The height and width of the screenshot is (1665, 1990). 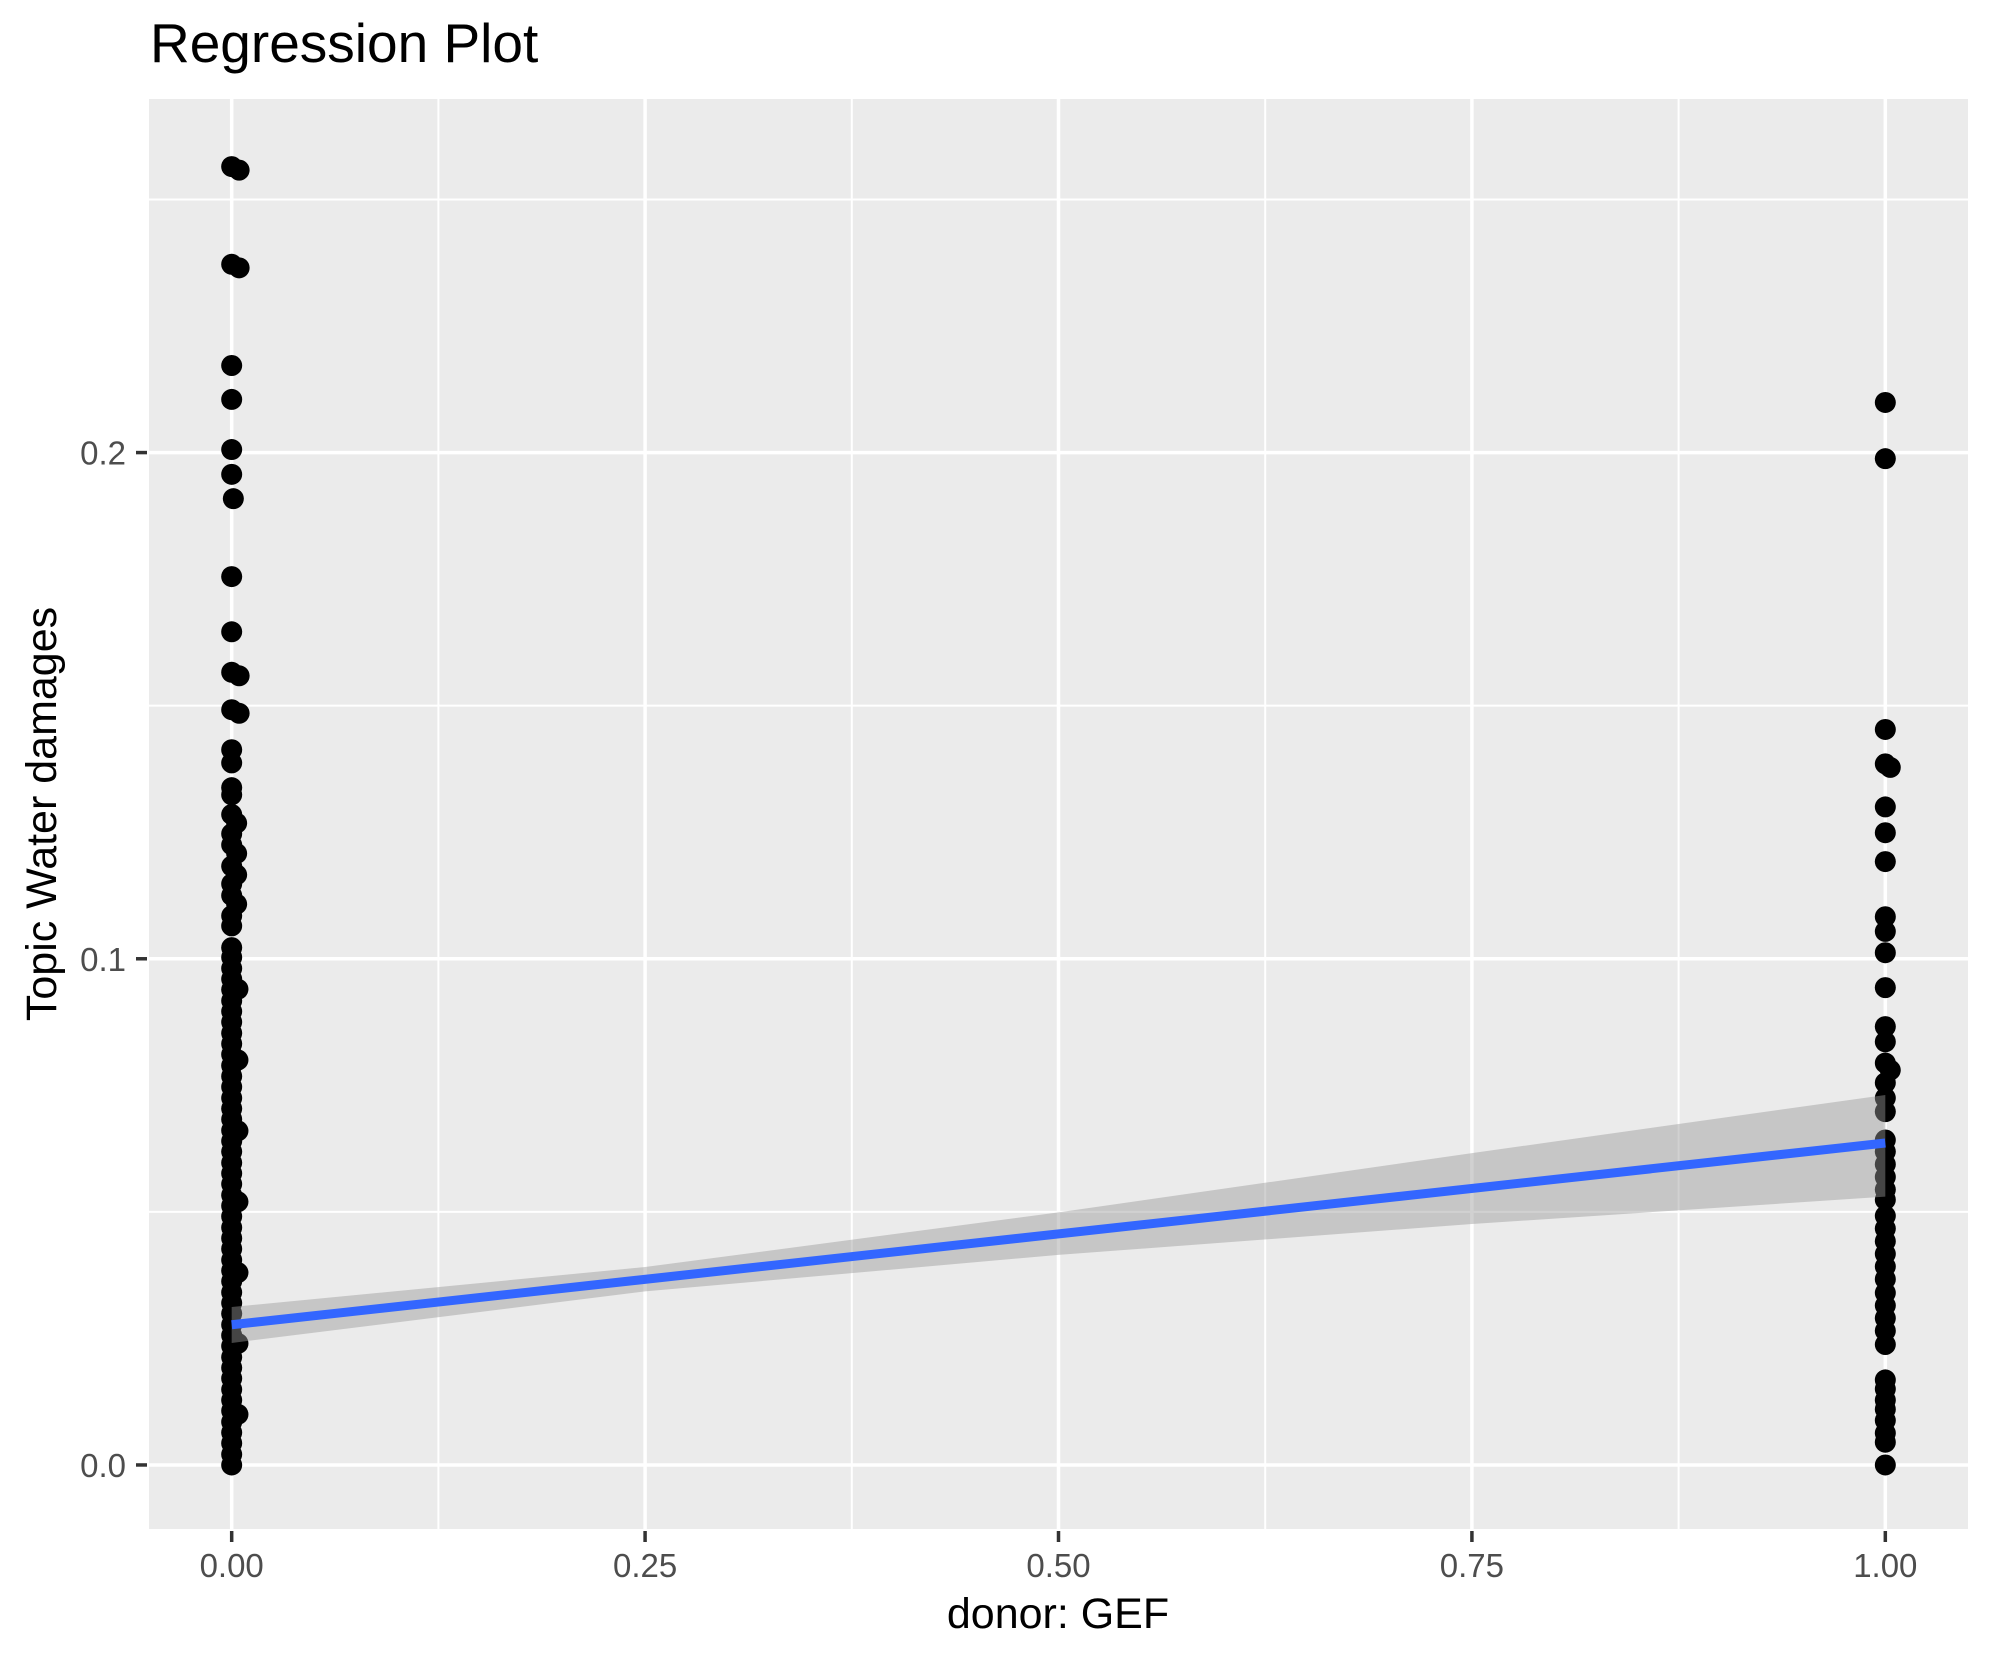 I want to click on regression-smooth, so click(x=1058, y=1218).